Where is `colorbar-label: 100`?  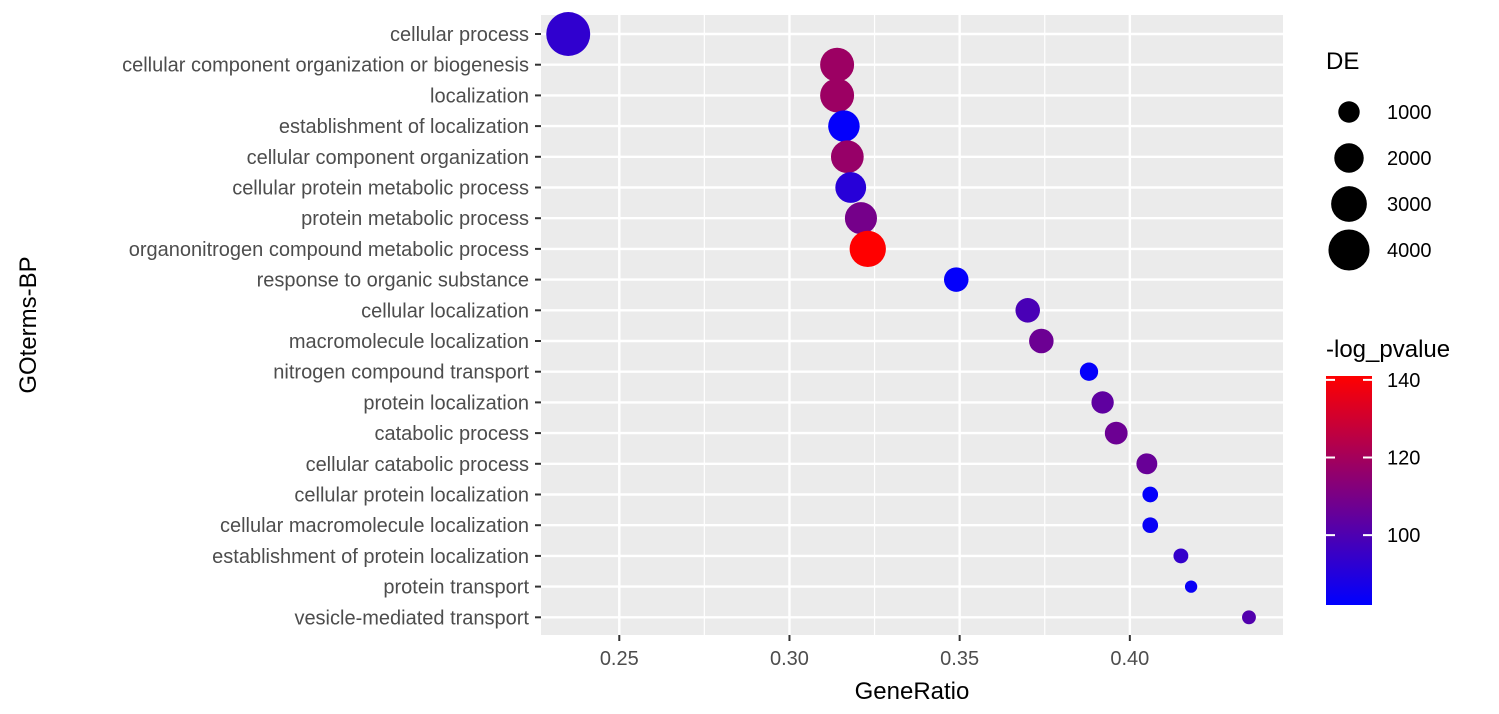
colorbar-label: 100 is located at coordinates (1403, 536).